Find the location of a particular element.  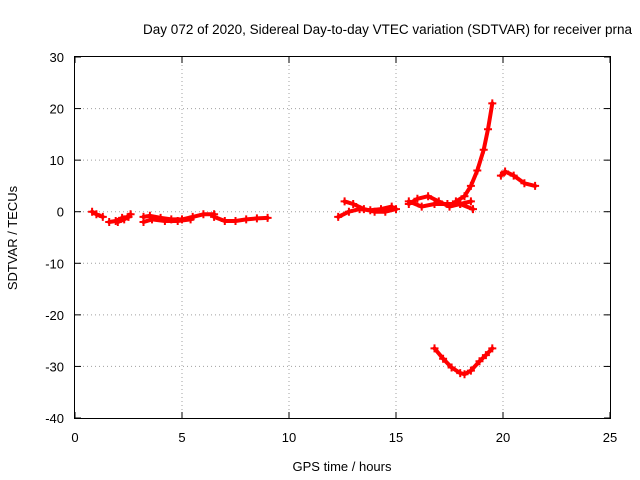

y-tick-label: 30 is located at coordinates (57, 57).